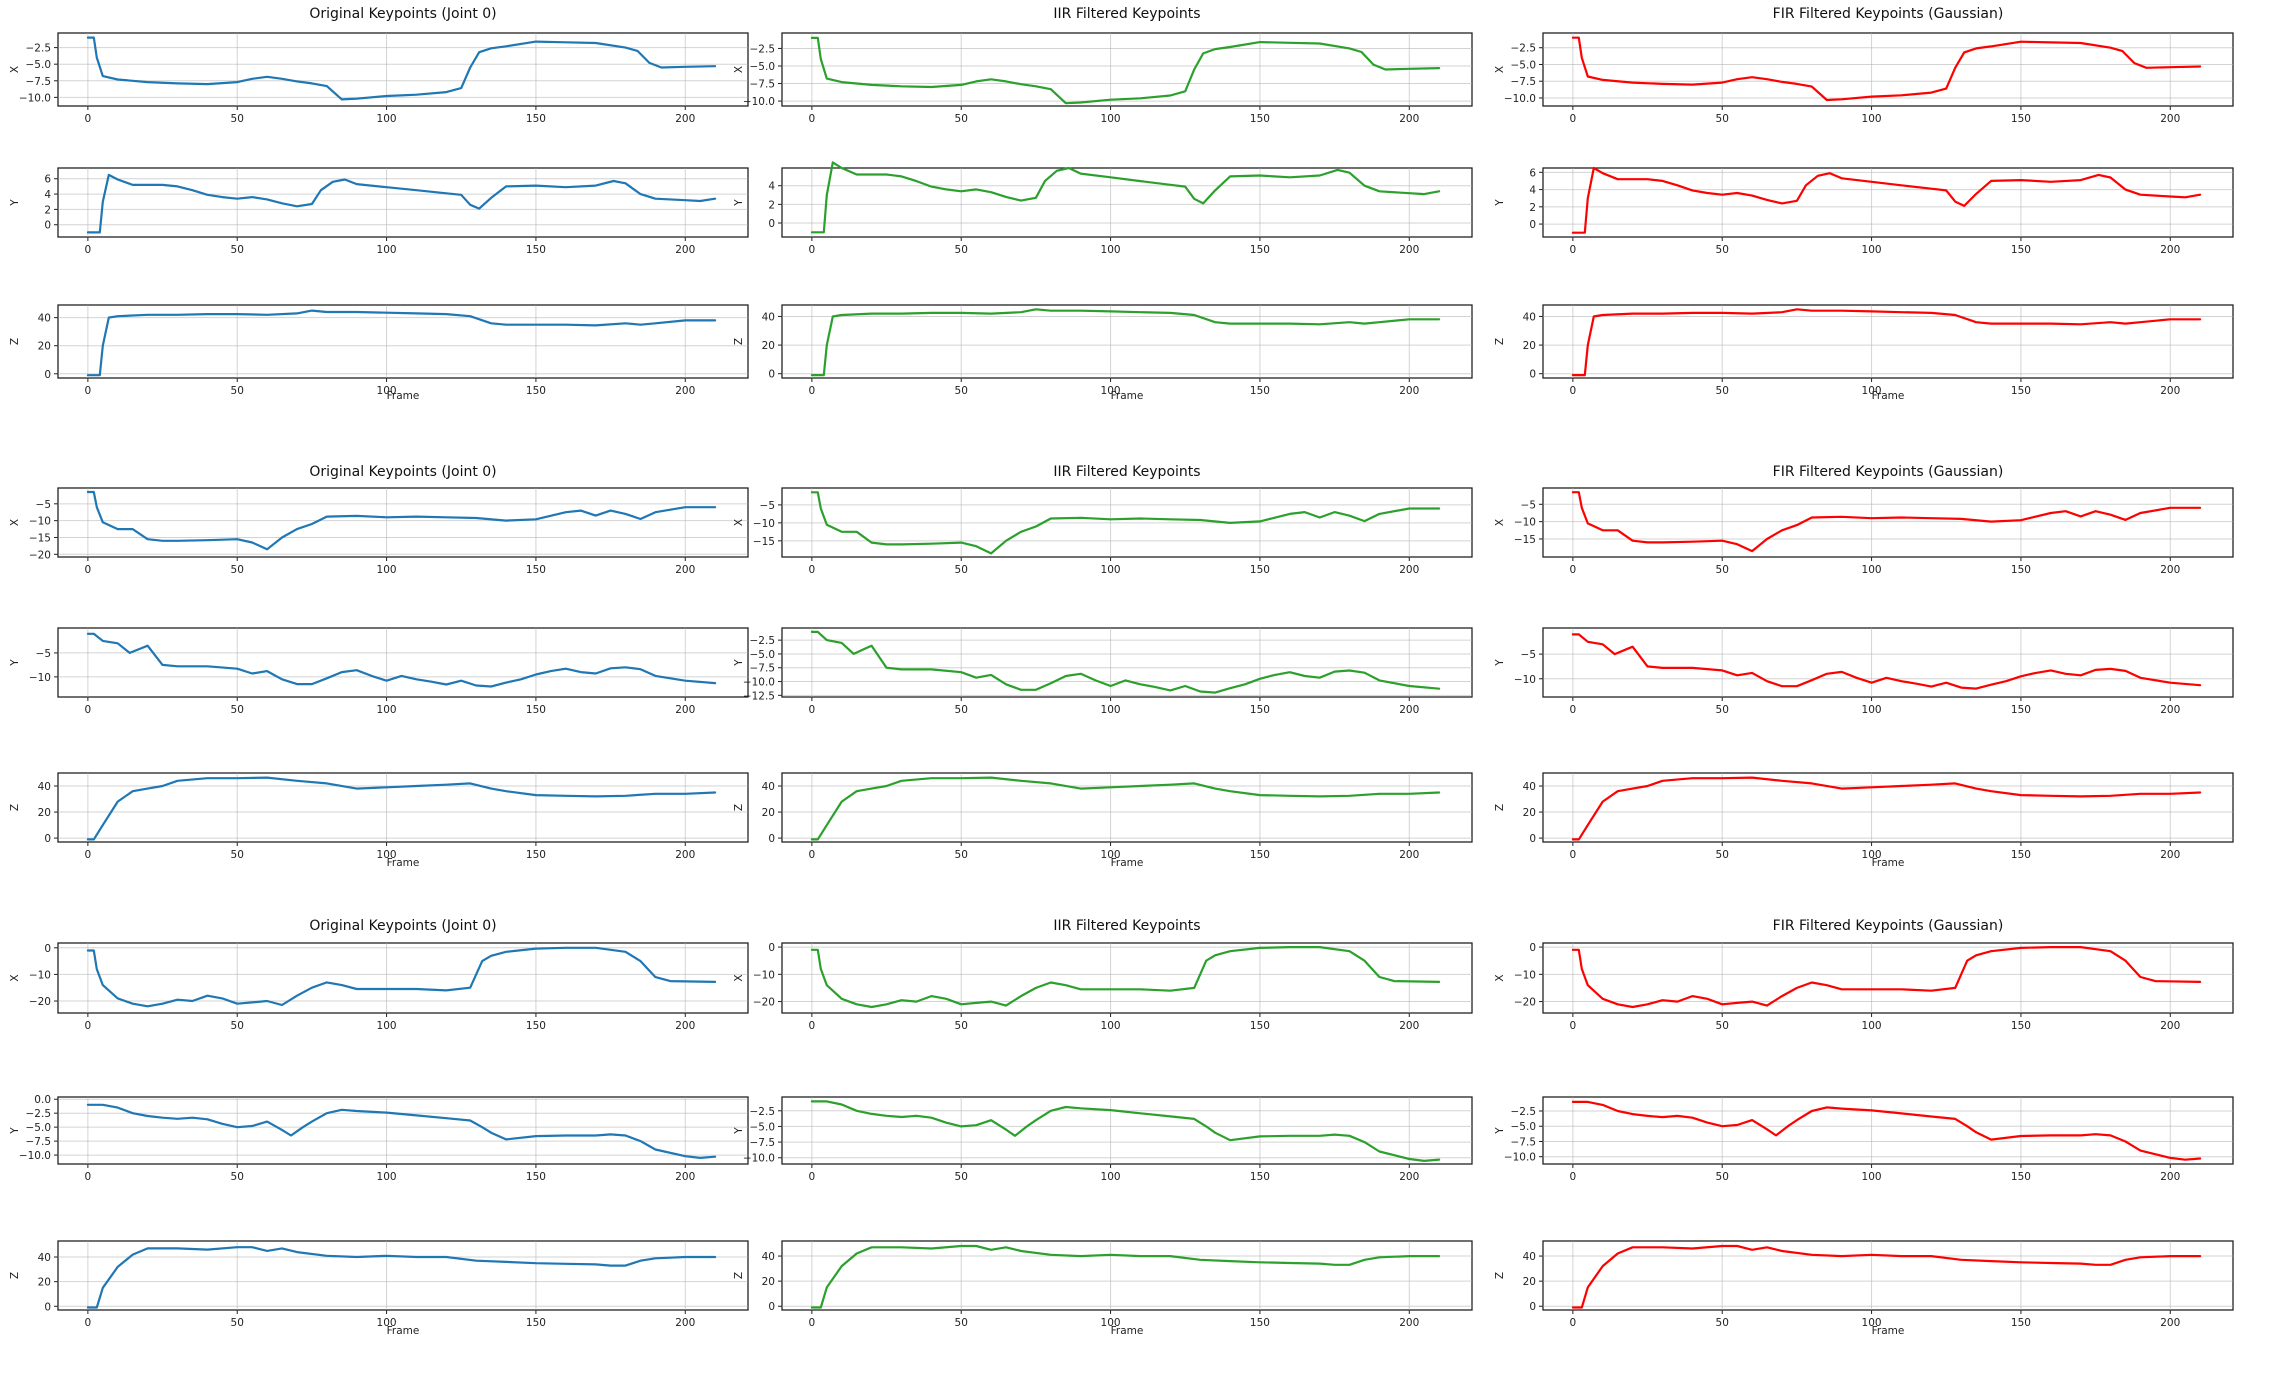 The height and width of the screenshot is (1397, 2276). What do you see at coordinates (1532, 208) in the screenshot?
I see `y-tick-label: 2` at bounding box center [1532, 208].